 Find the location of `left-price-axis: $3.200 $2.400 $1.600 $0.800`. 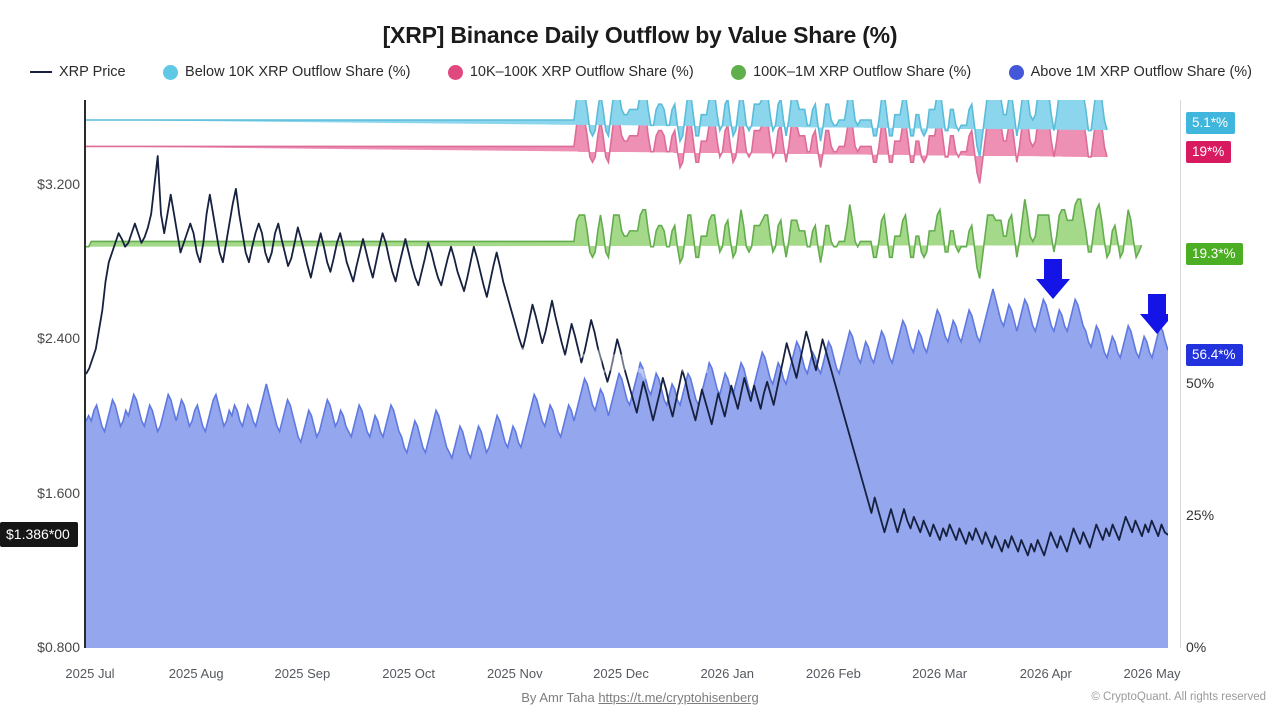

left-price-axis: $3.200 $2.400 $1.600 $0.800 is located at coordinates (40, 360).